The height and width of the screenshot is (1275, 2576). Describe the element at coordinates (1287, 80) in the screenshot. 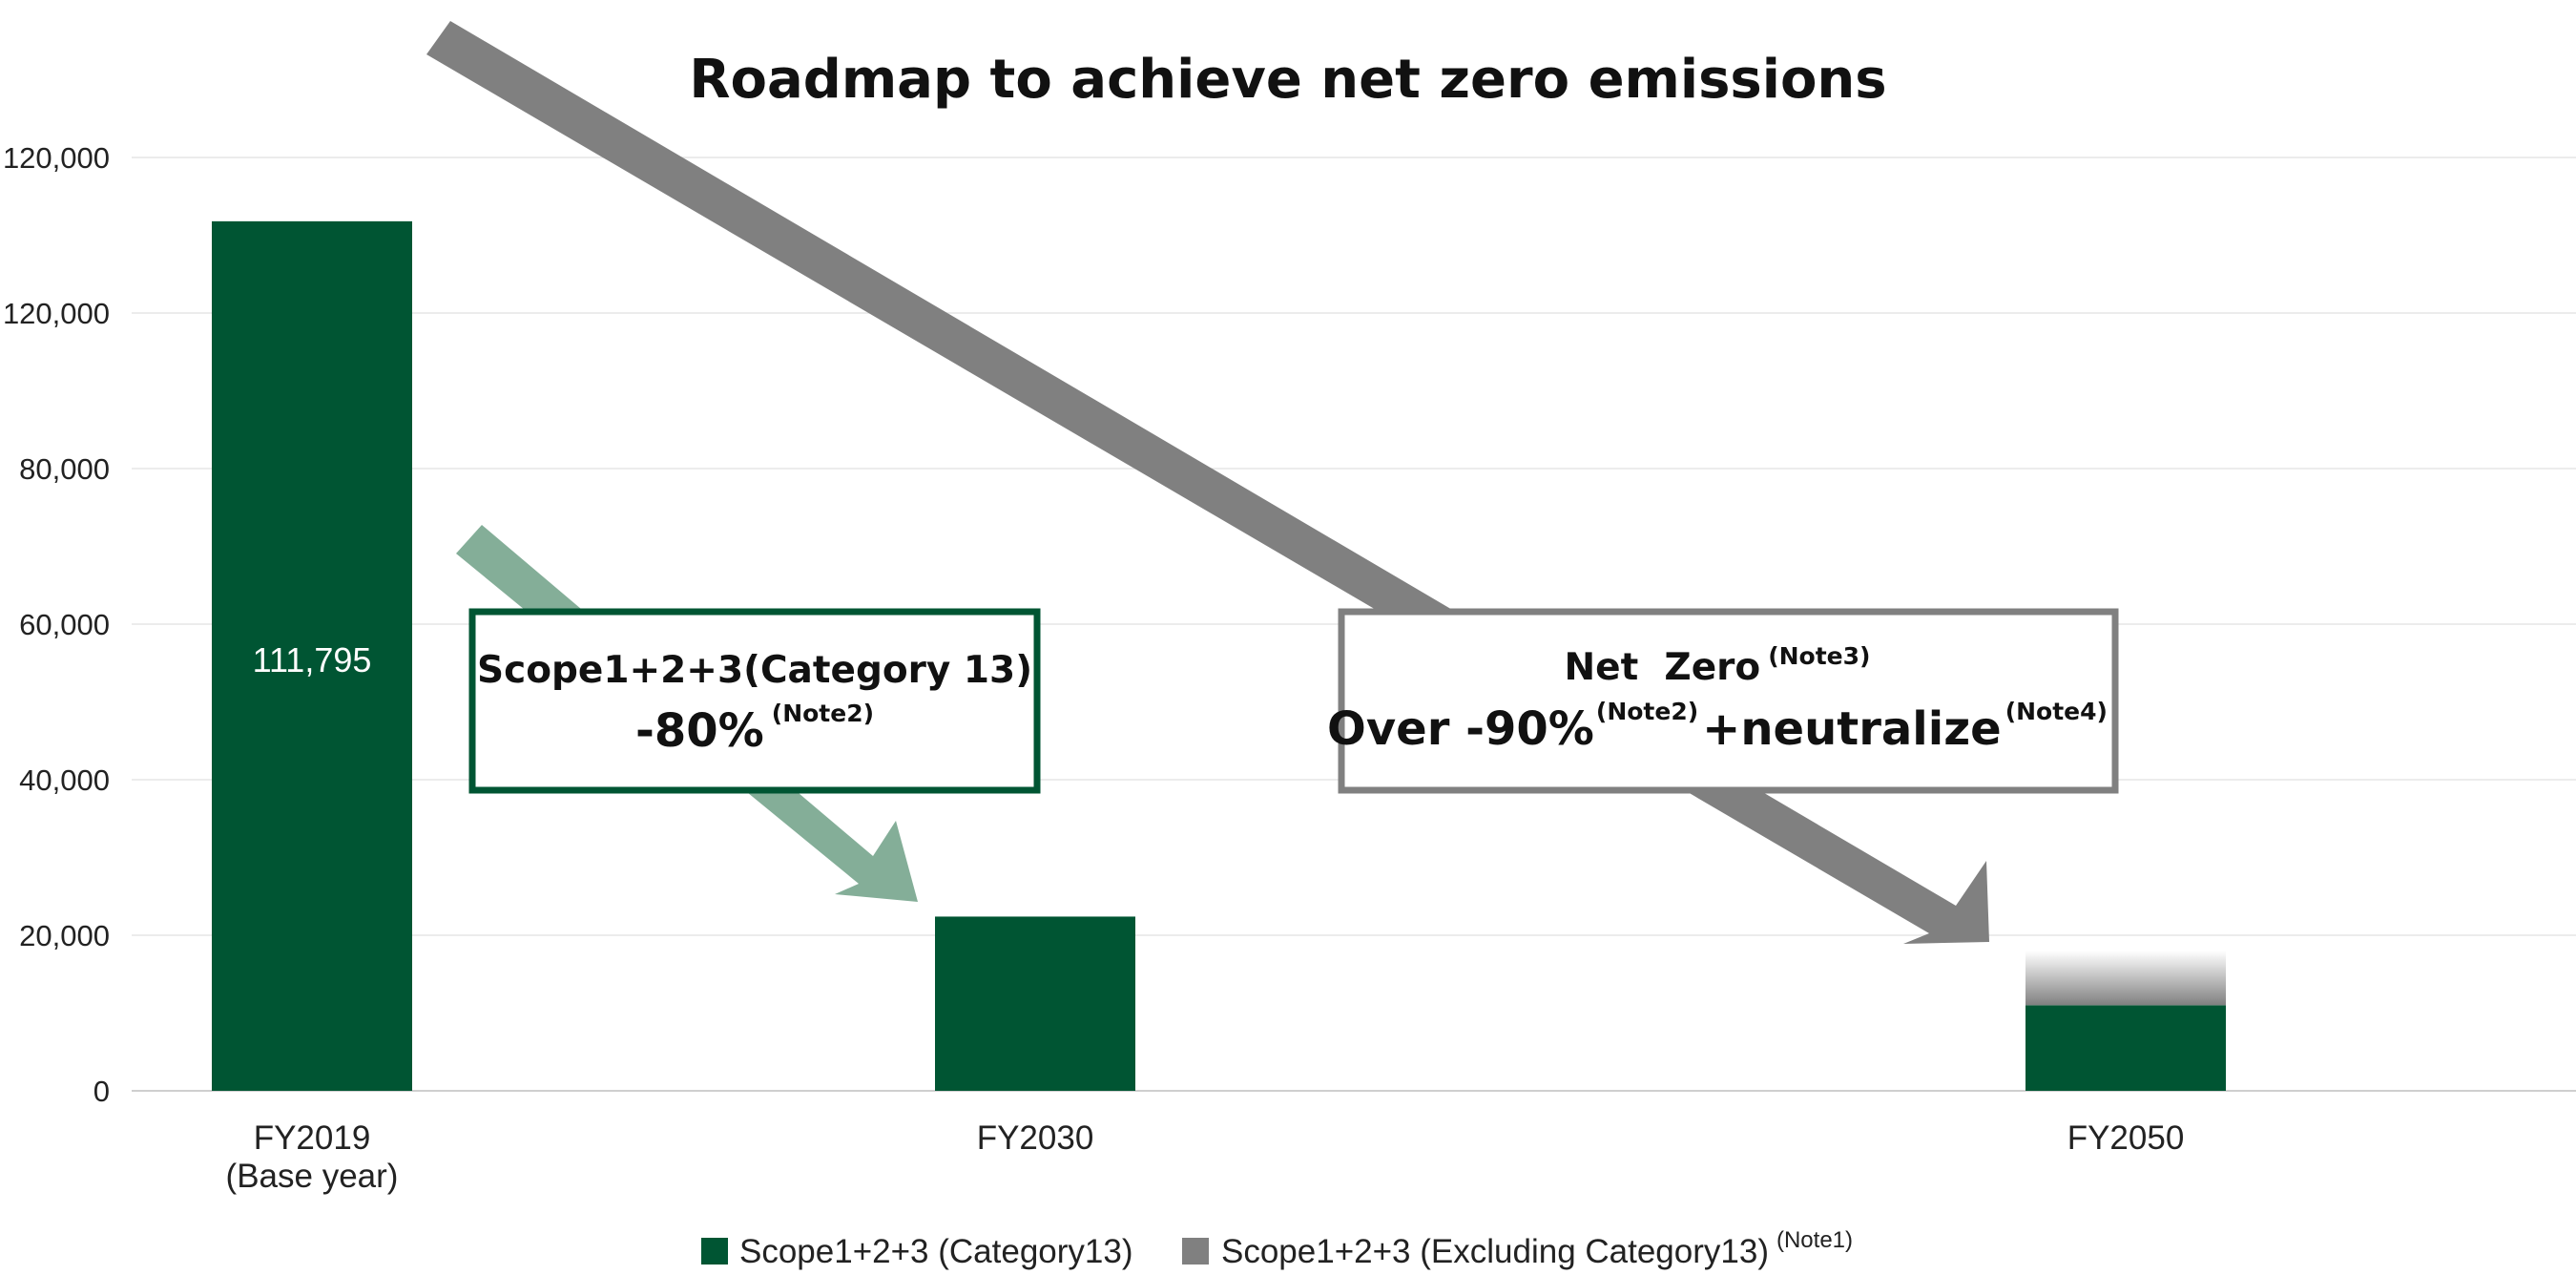

I see `chart-title: Roadmap to achieve net zero emissions` at that location.